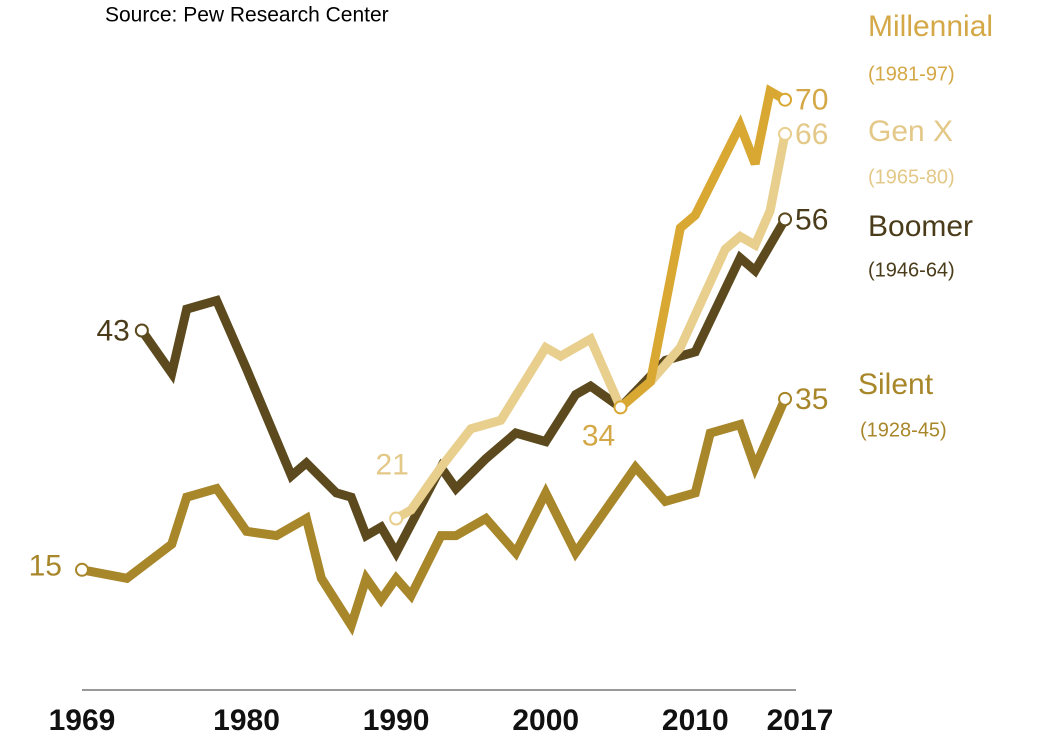  I want to click on end-label: 70, so click(811, 100).